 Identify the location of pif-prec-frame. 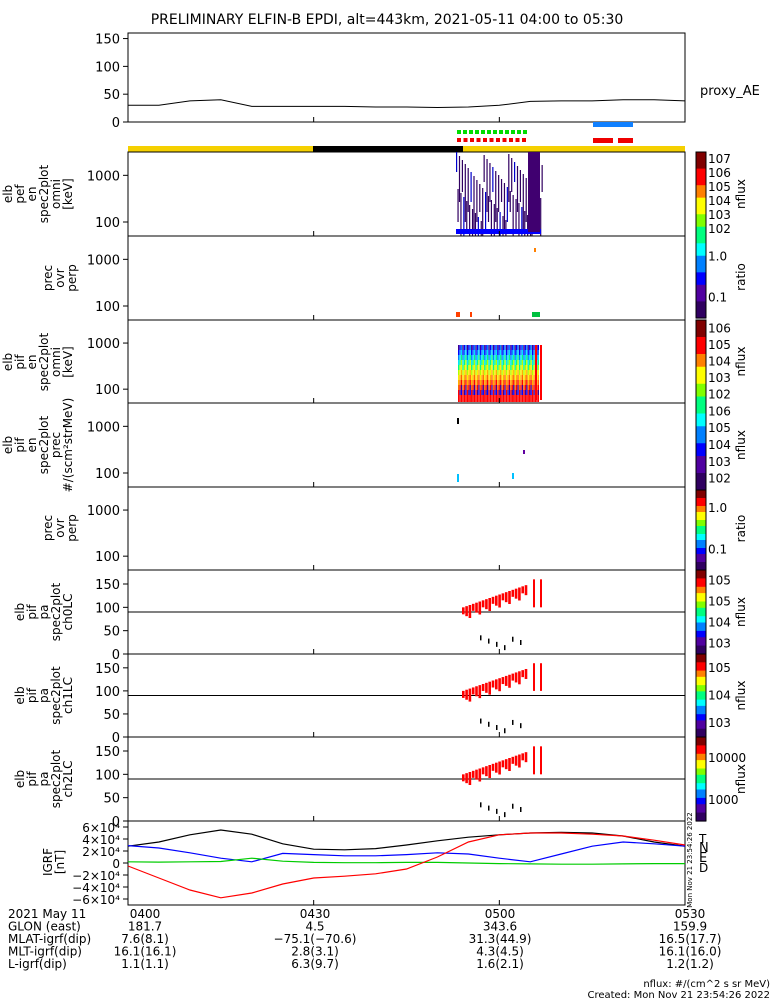
(406, 445).